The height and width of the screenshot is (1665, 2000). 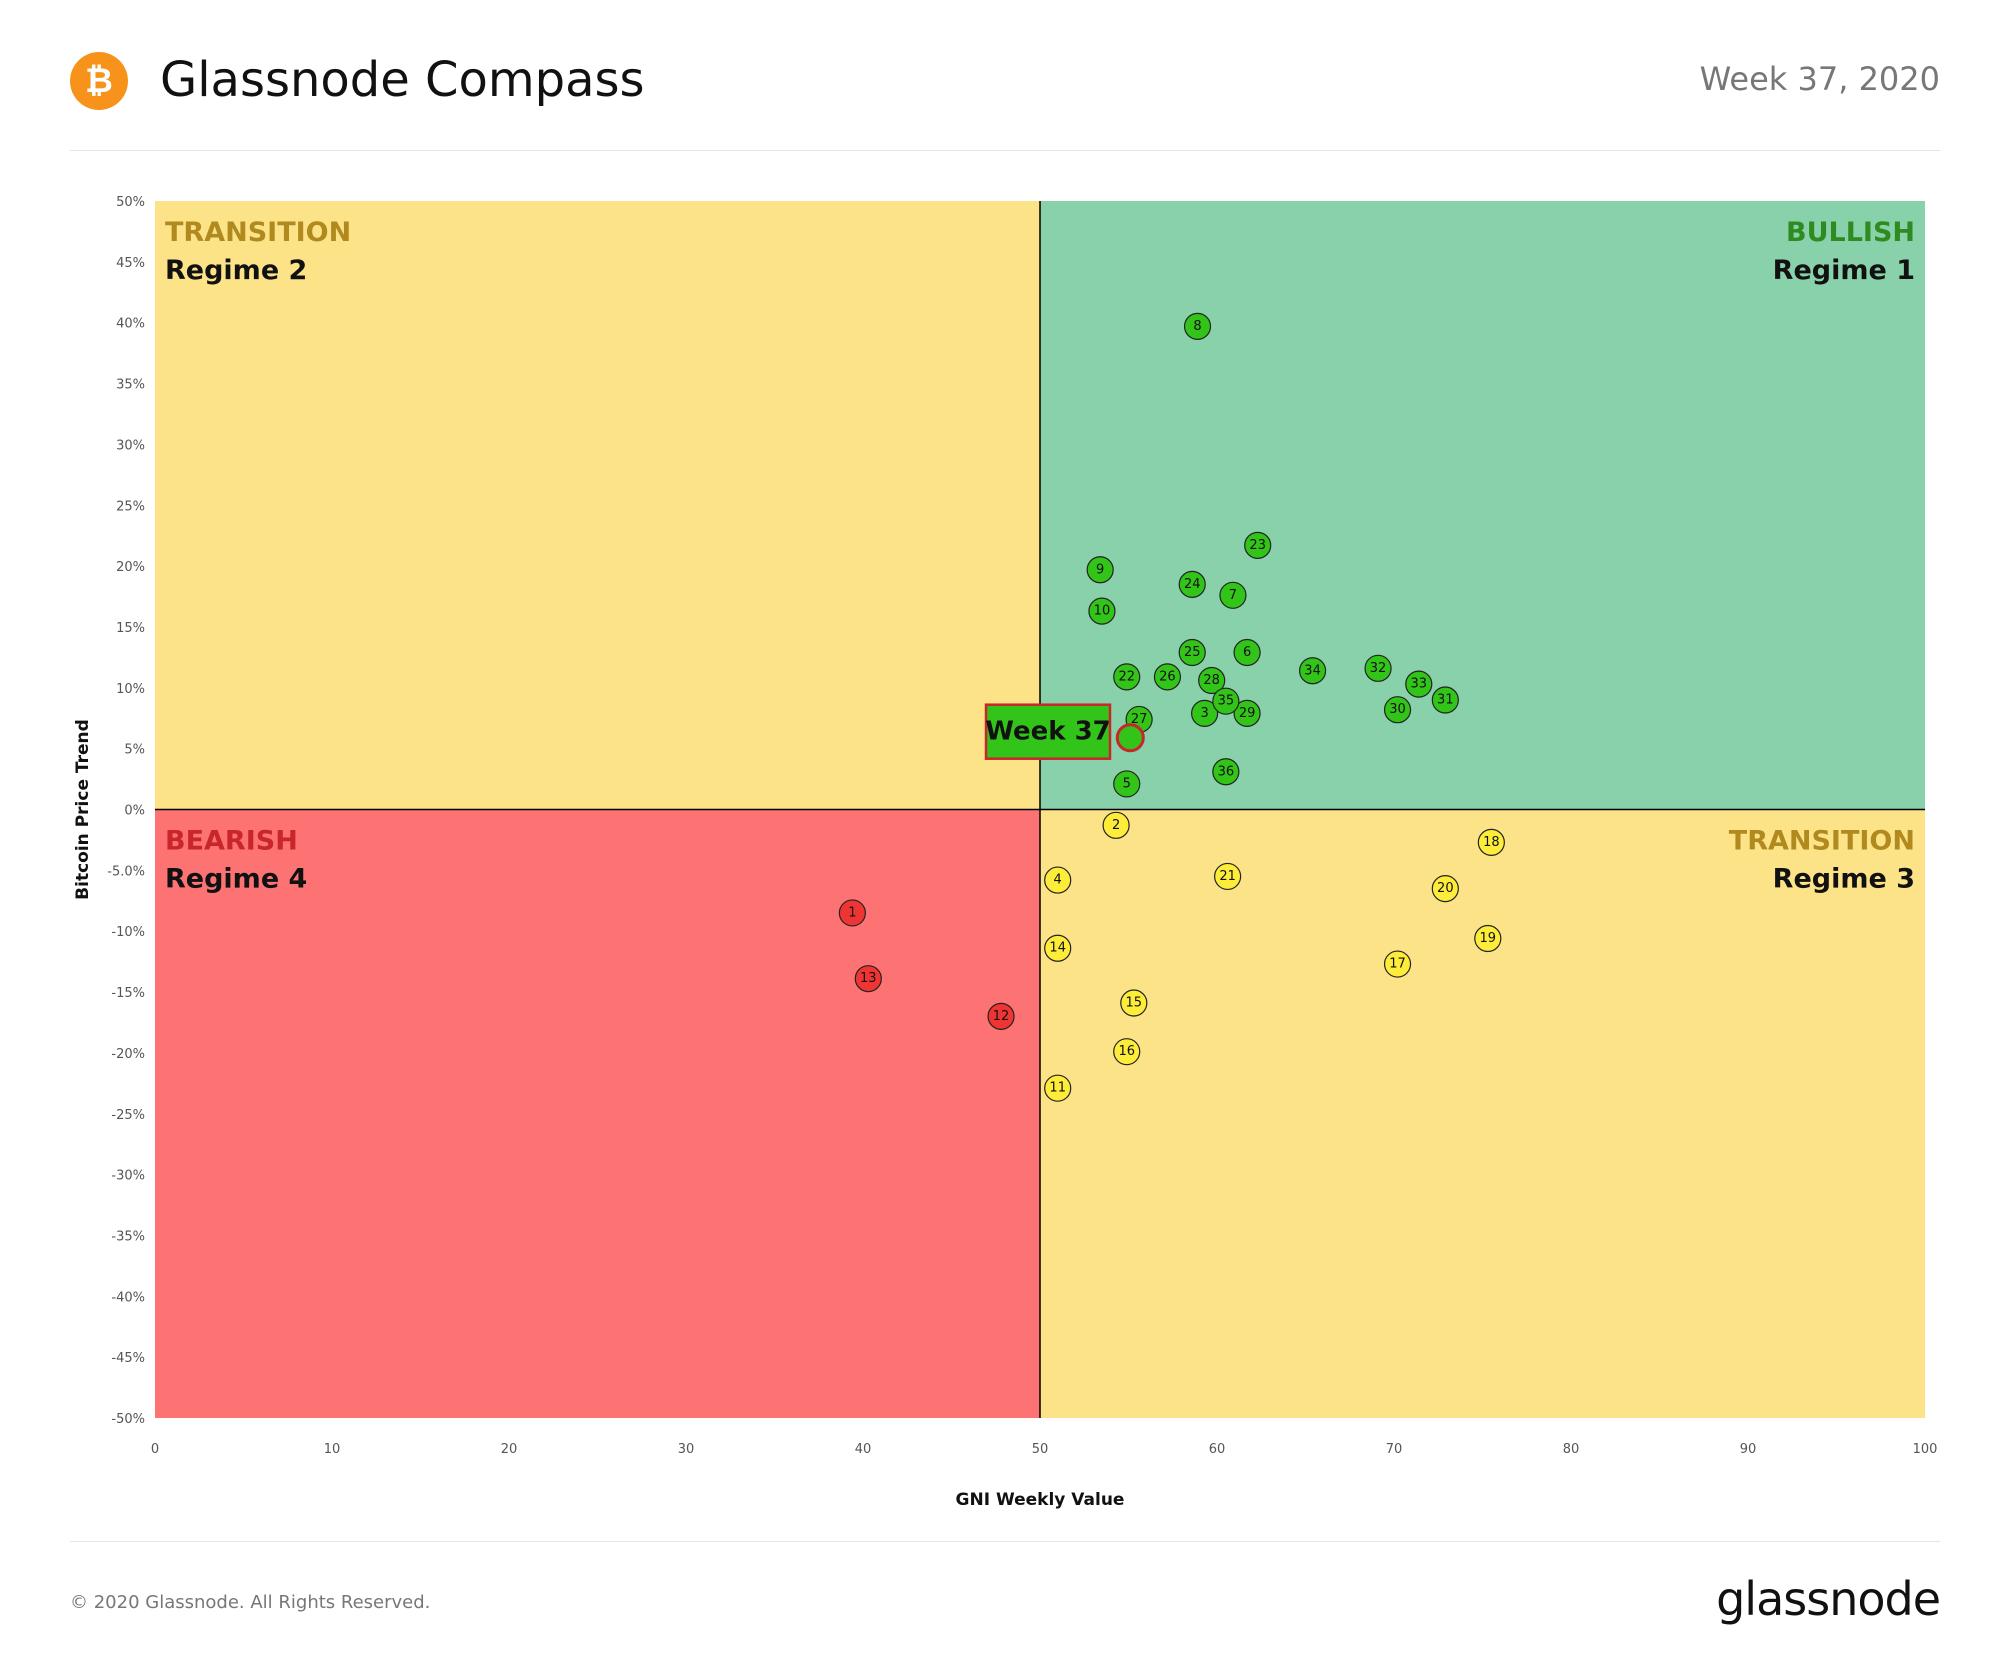 What do you see at coordinates (1130, 738) in the screenshot?
I see `current-week-point` at bounding box center [1130, 738].